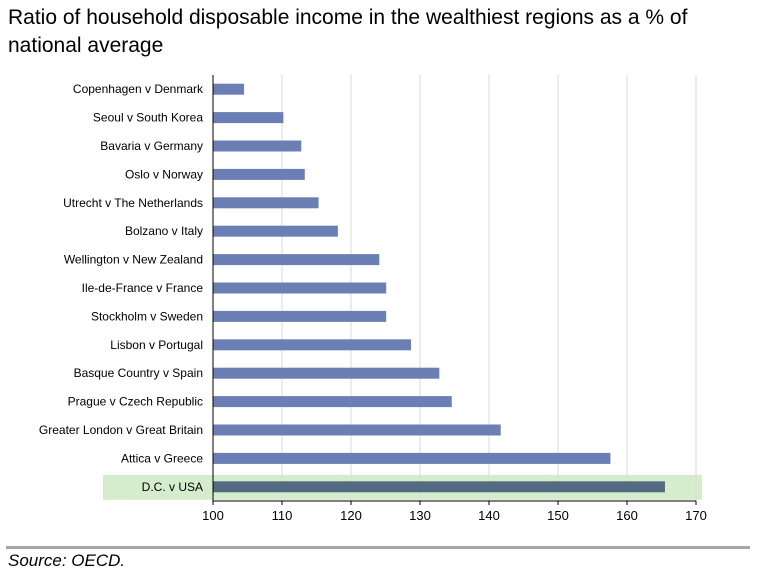 This screenshot has width=762, height=573. What do you see at coordinates (351, 515) in the screenshot?
I see `x-tick-label: 120` at bounding box center [351, 515].